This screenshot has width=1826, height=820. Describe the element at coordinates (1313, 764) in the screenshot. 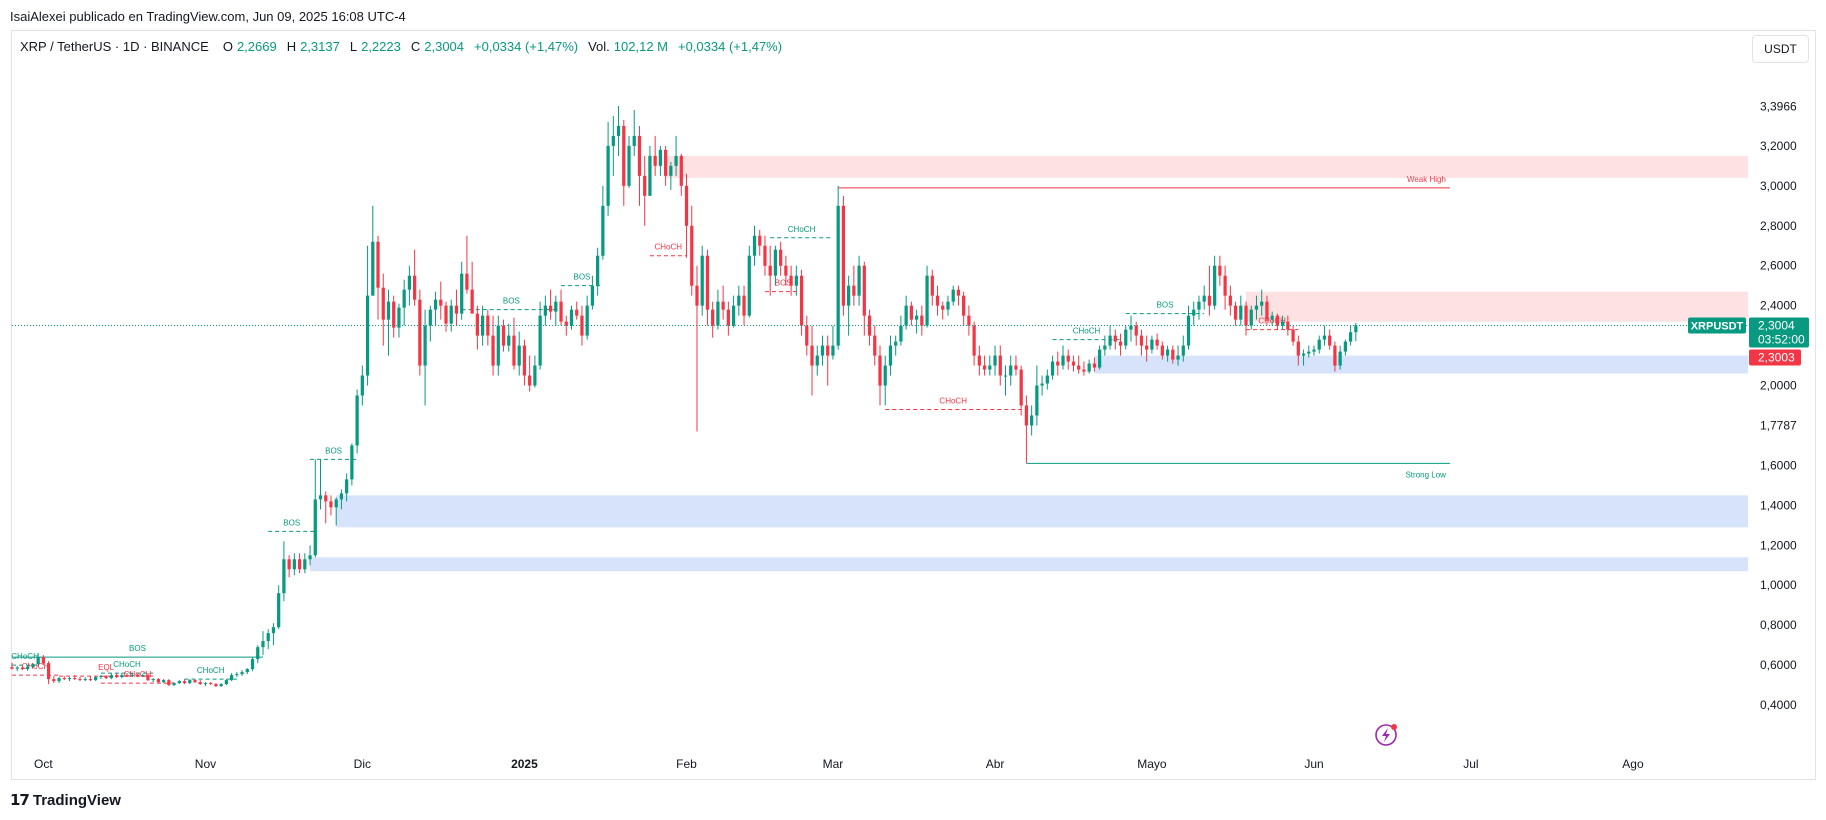

I see `time-tick-label: Jun` at that location.